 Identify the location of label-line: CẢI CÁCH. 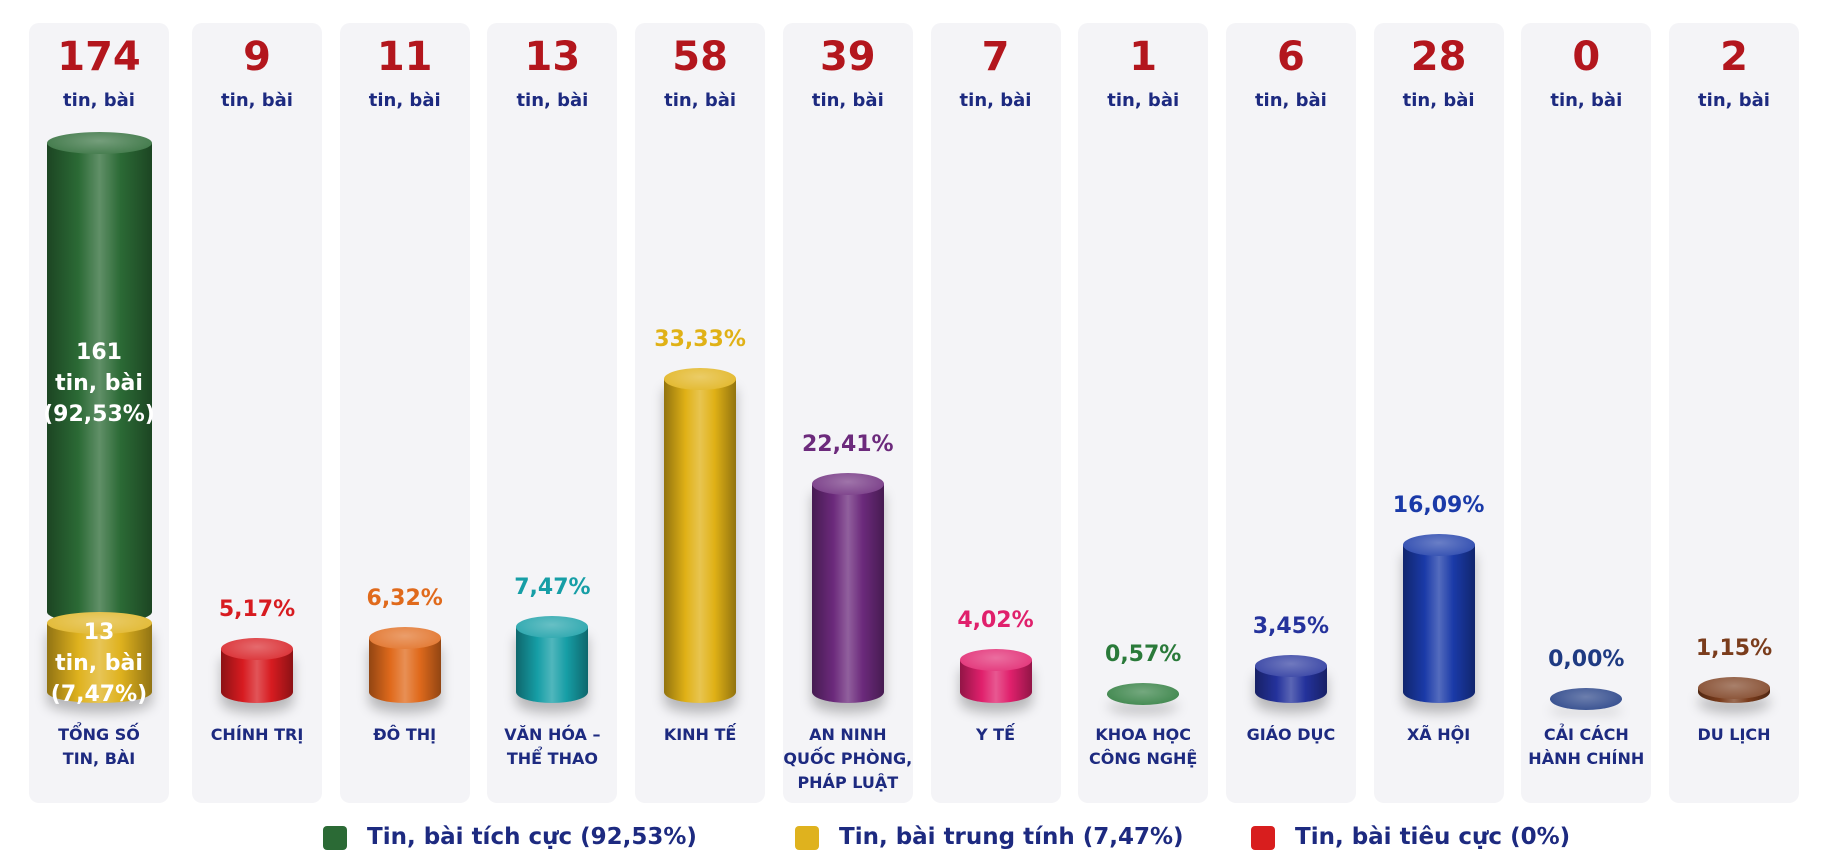
(1586, 734).